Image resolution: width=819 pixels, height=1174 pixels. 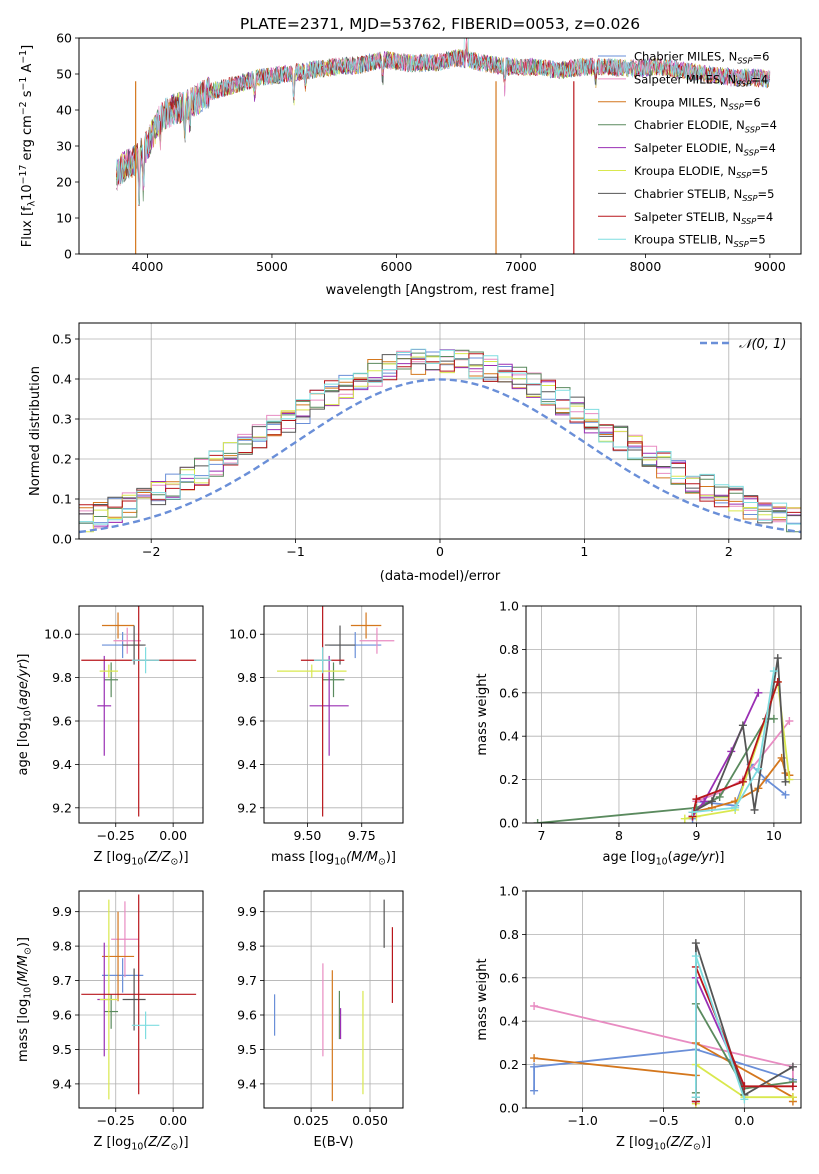 What do you see at coordinates (157, 1142) in the screenshot?
I see `mass-vs-Z-xlabel-part: (Z/Z` at bounding box center [157, 1142].